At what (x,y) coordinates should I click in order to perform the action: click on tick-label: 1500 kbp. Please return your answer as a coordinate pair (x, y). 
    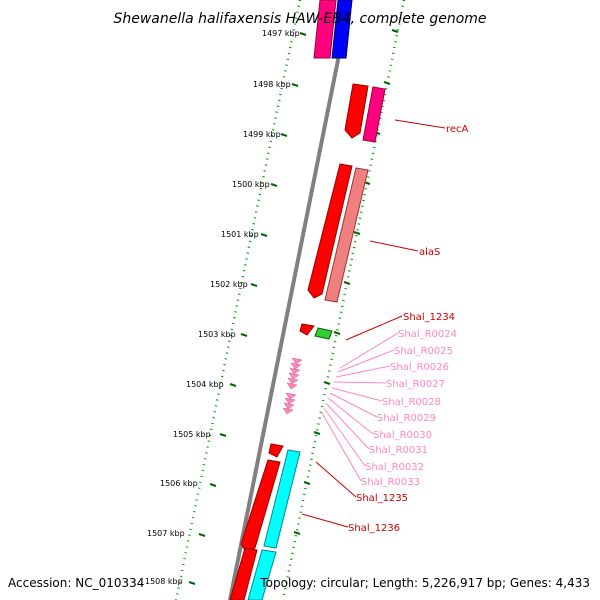
    Looking at the image, I should click on (251, 184).